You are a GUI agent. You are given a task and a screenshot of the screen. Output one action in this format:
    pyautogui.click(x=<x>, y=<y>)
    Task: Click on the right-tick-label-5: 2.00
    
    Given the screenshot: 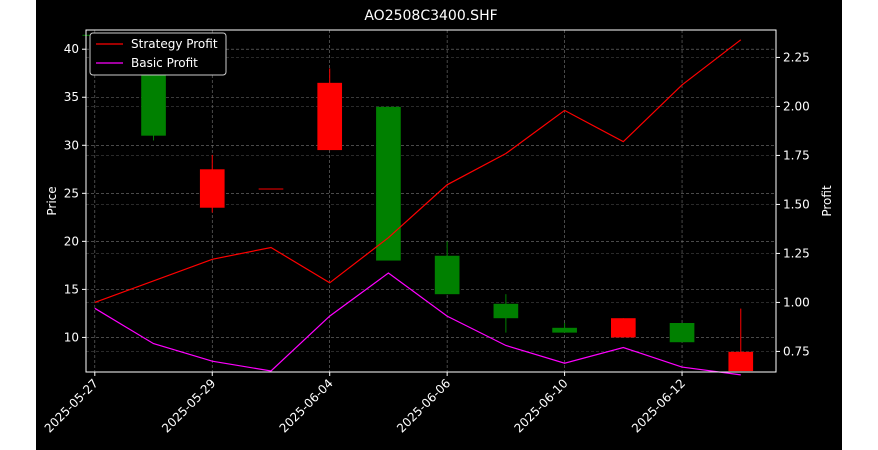 What is the action you would take?
    pyautogui.click(x=796, y=106)
    